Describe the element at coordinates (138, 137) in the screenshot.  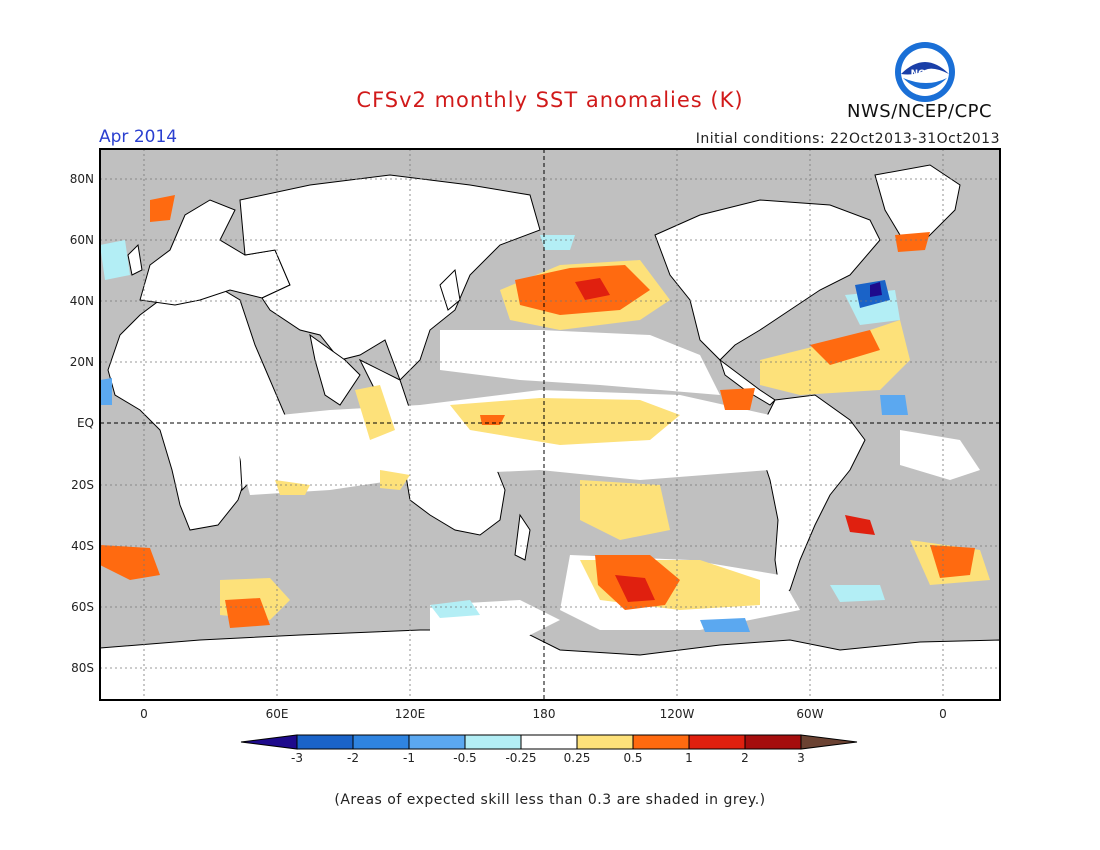
I see `forecast-month: Apr 2014` at that location.